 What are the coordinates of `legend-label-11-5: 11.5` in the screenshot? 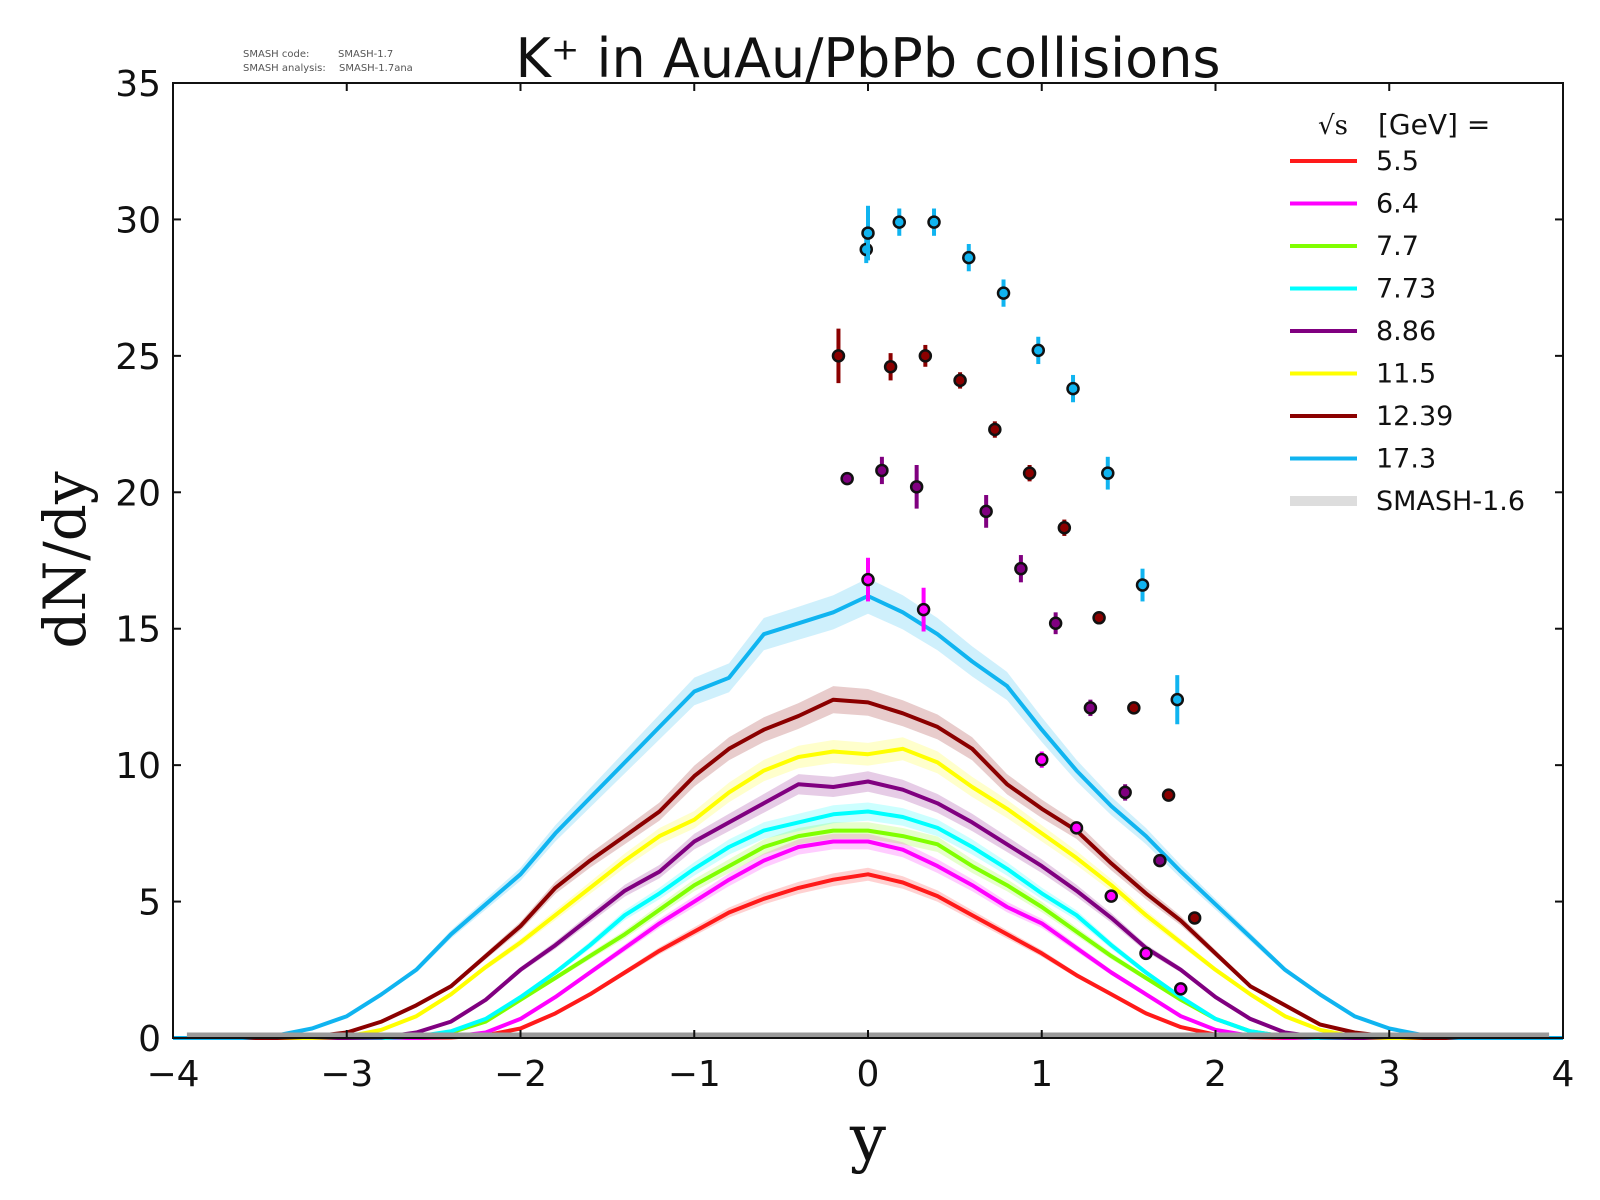 It's located at (1406, 374).